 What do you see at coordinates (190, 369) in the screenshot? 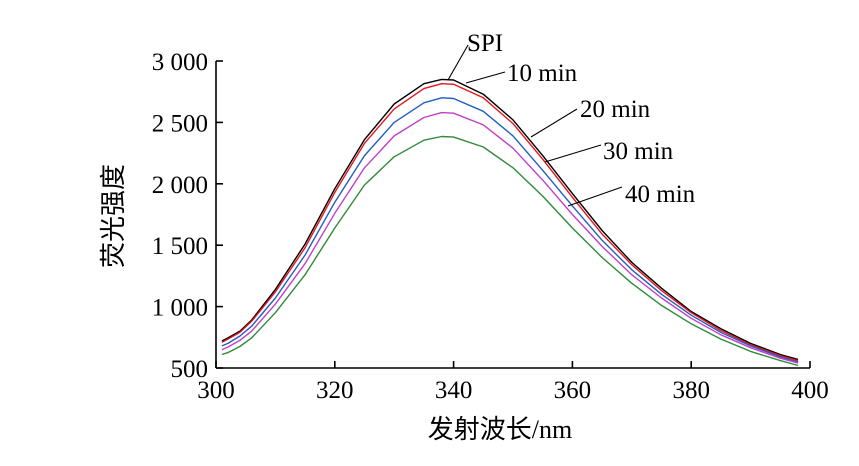
I see `y-tick-label: 500` at bounding box center [190, 369].